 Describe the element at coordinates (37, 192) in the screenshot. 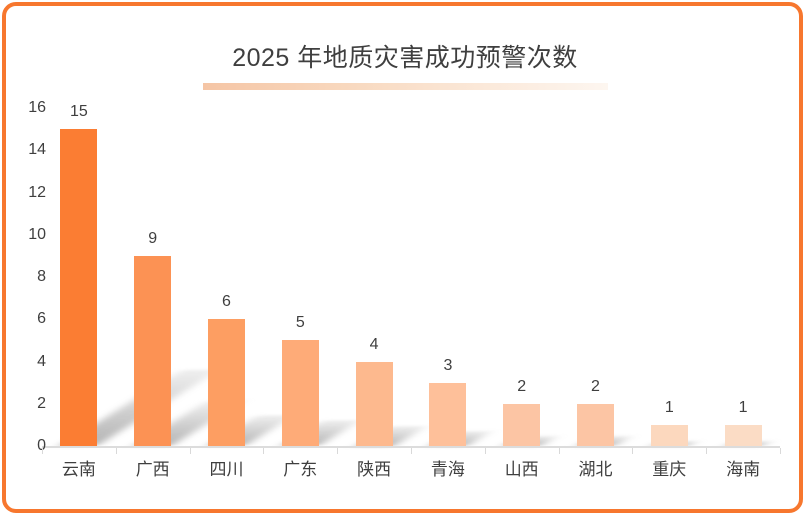

I see `y-tick-label: 12` at that location.